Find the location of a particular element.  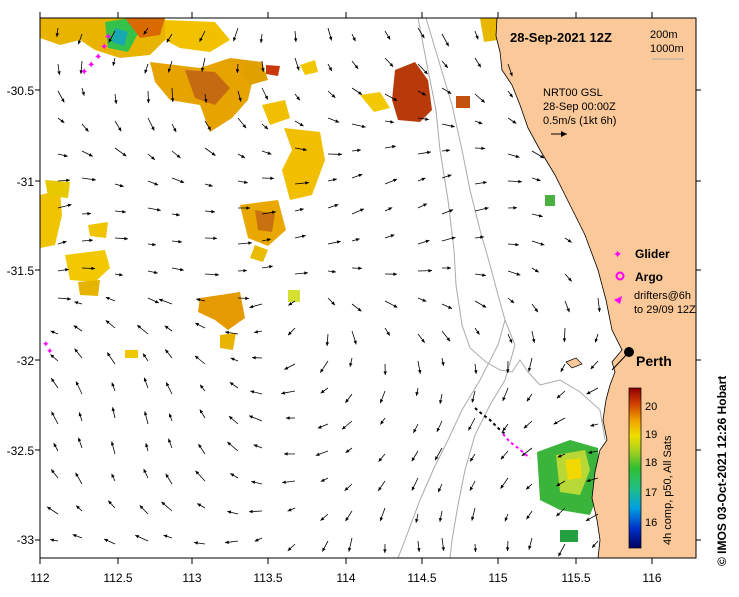

x-tick-label: 114 is located at coordinates (345, 578).